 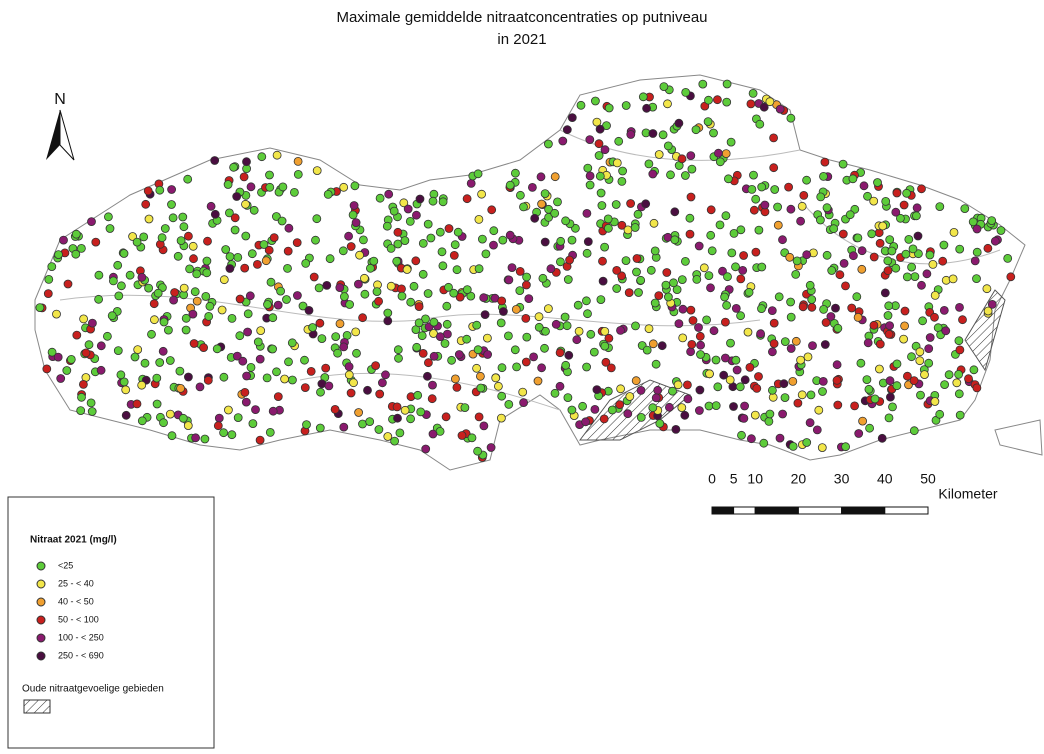 What do you see at coordinates (723, 510) in the screenshot?
I see `scale-segment` at bounding box center [723, 510].